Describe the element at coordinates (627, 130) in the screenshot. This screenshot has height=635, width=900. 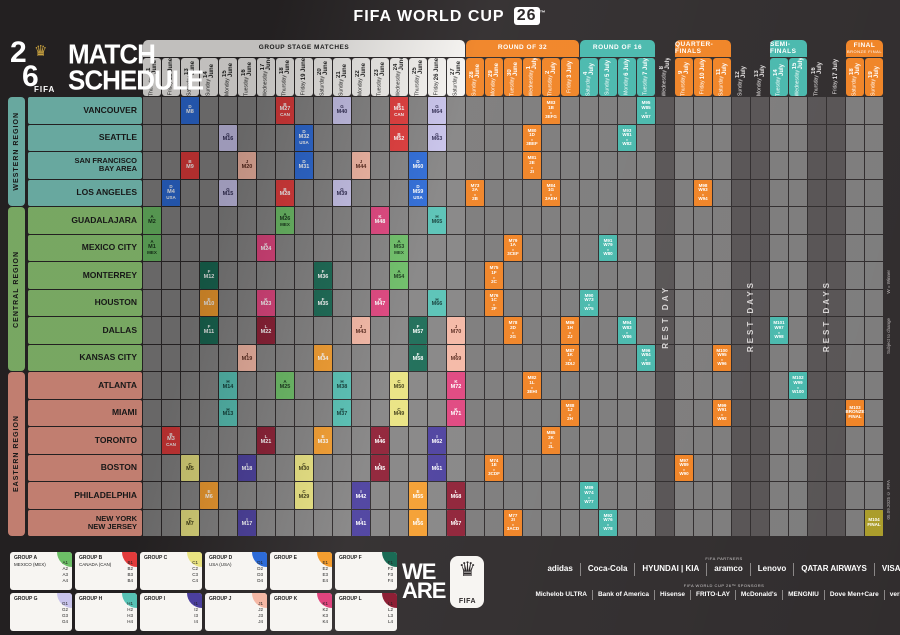
I see `match-number: M93` at that location.